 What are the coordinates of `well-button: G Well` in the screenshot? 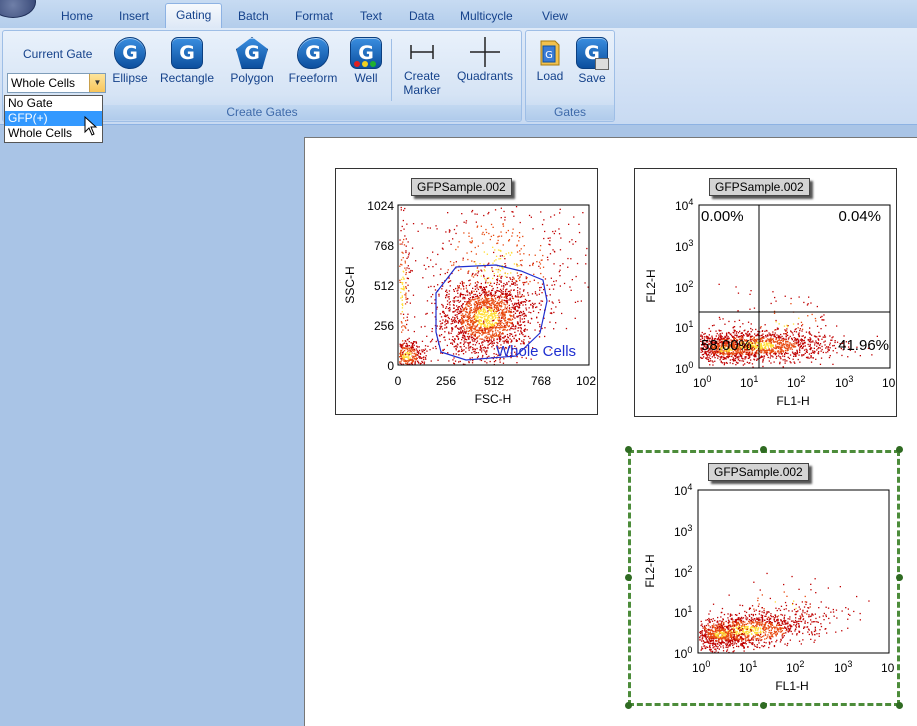 It's located at (366, 61).